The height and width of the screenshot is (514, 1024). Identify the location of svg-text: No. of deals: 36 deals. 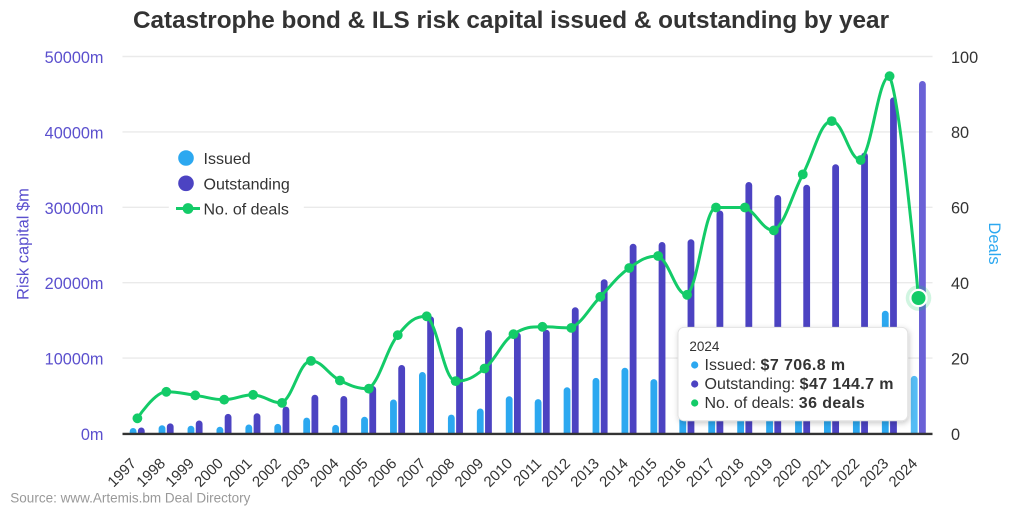
(785, 403).